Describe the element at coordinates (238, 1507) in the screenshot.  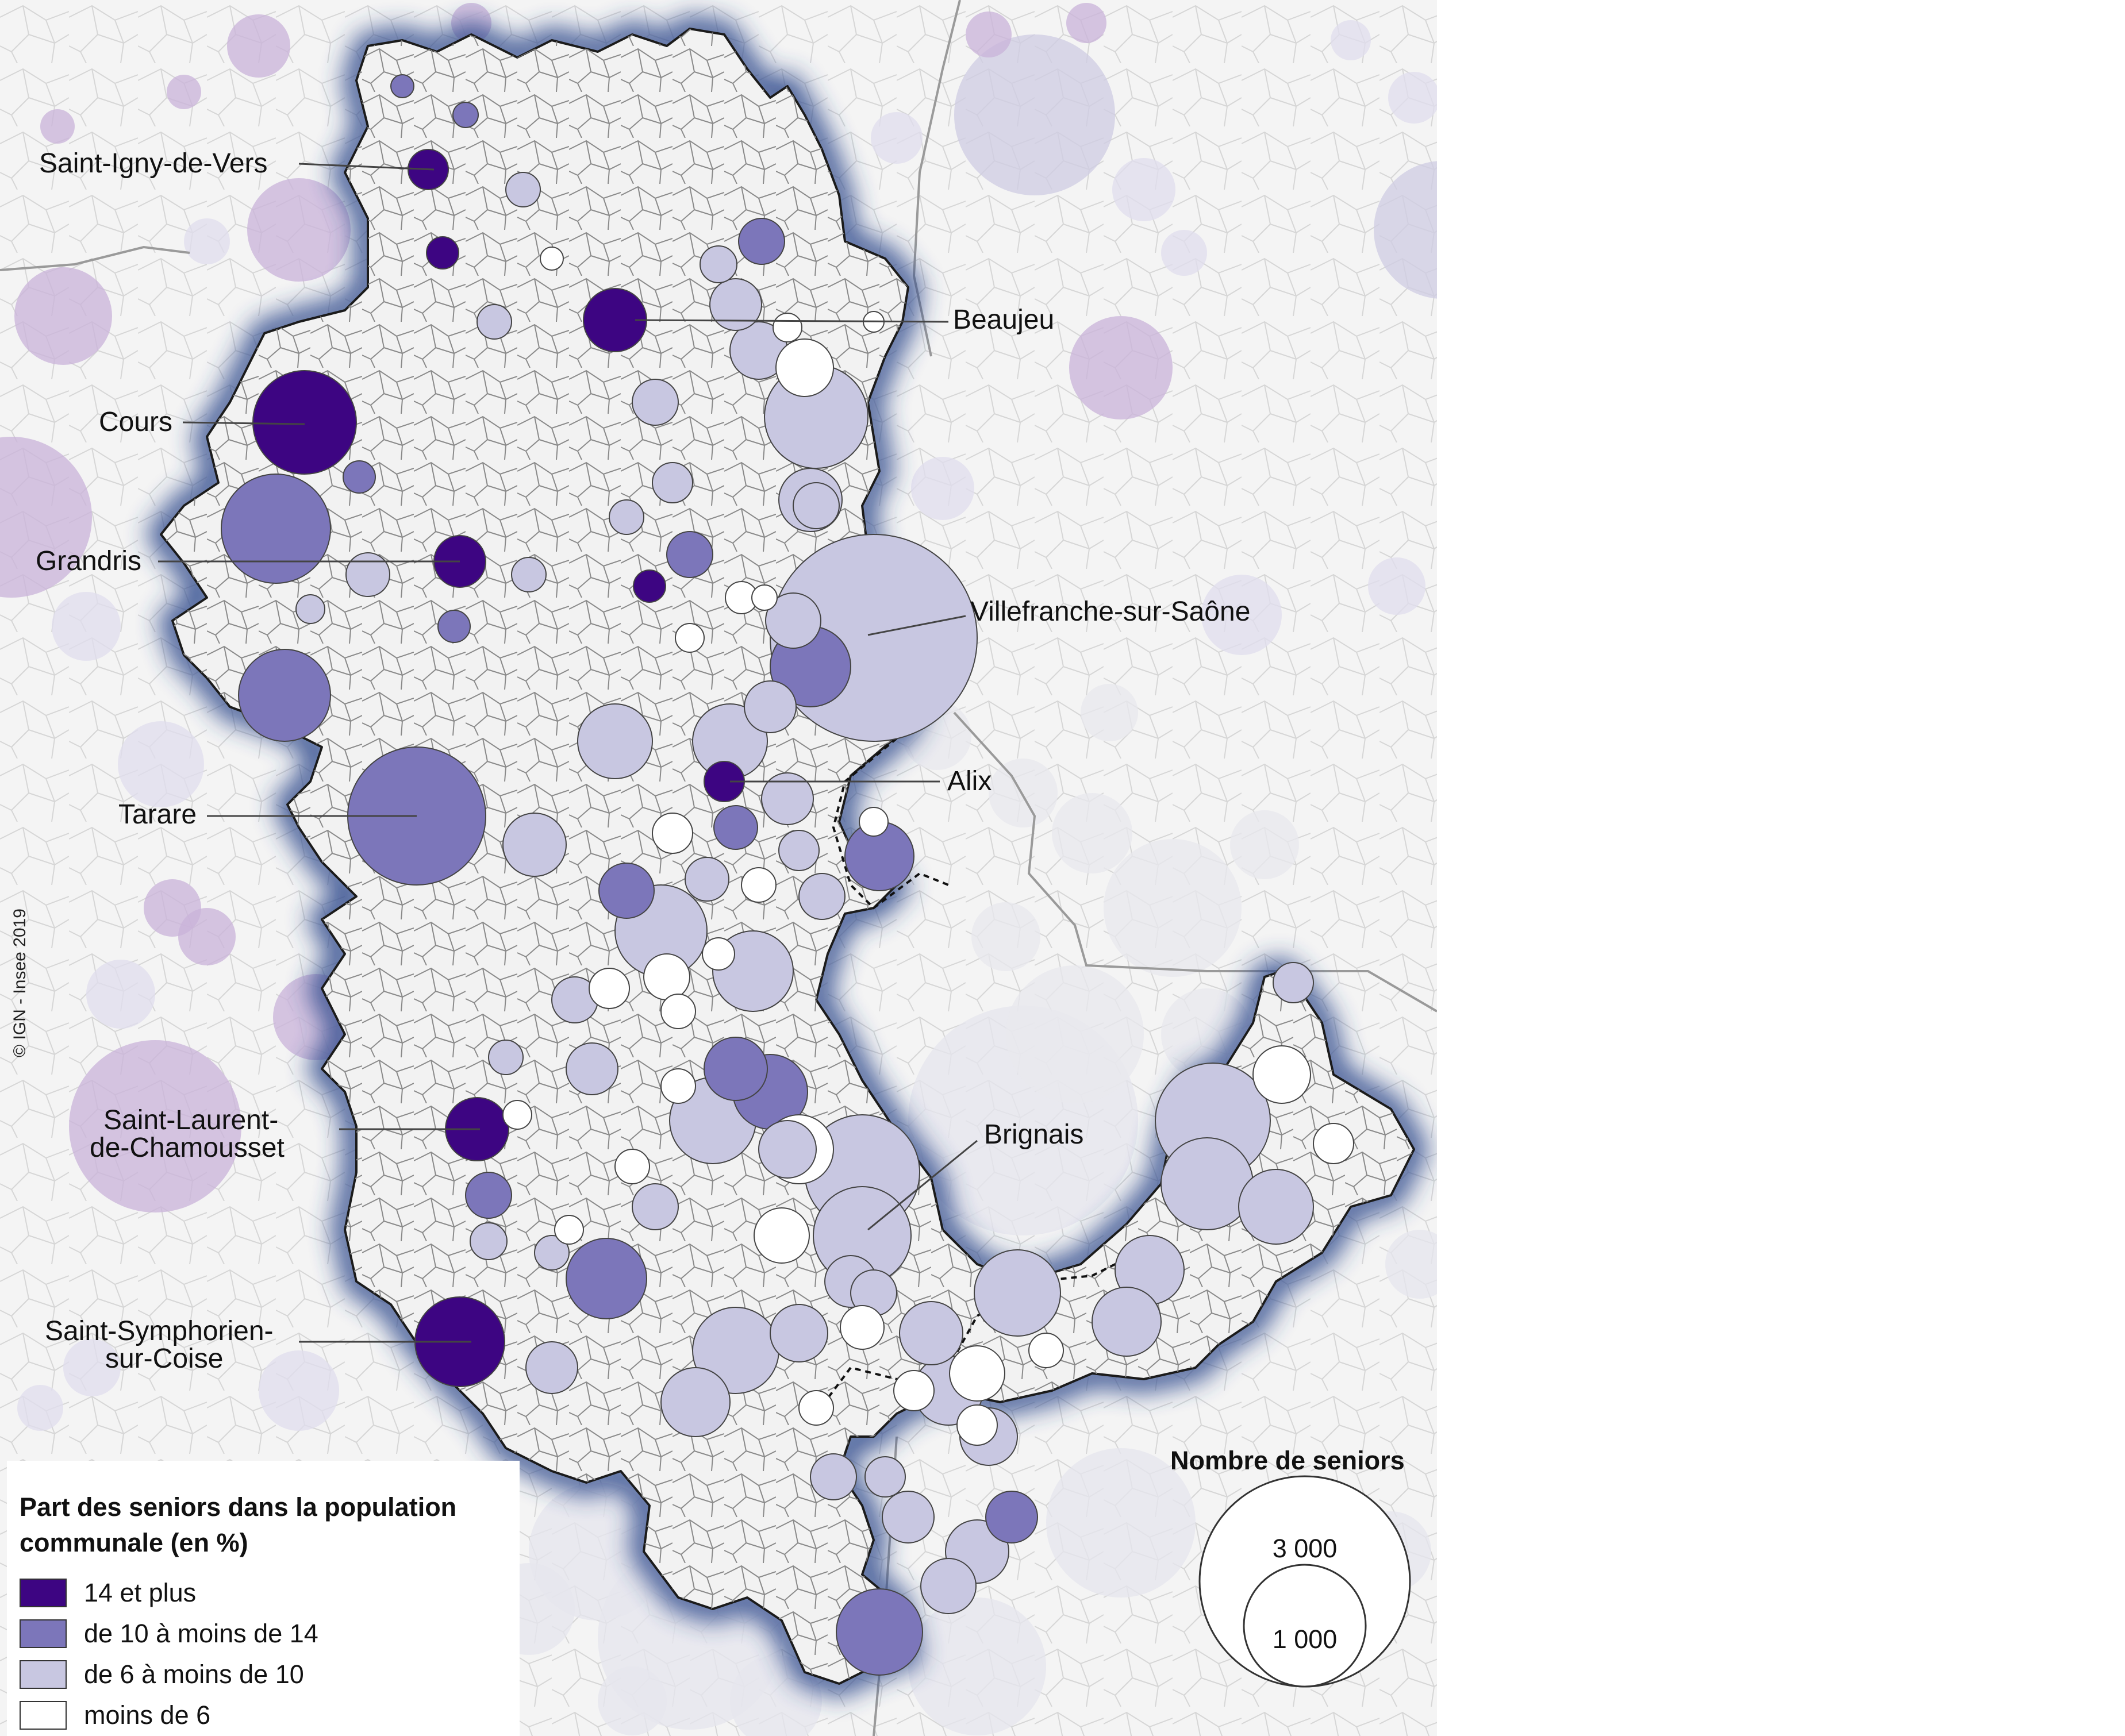
I see `legend-title-line1: Part des seniors dans la population` at that location.